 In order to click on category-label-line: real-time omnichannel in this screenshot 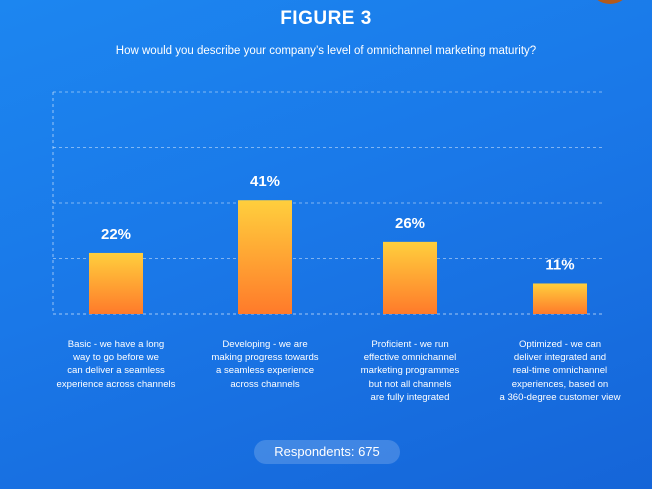, I will do `click(560, 371)`.